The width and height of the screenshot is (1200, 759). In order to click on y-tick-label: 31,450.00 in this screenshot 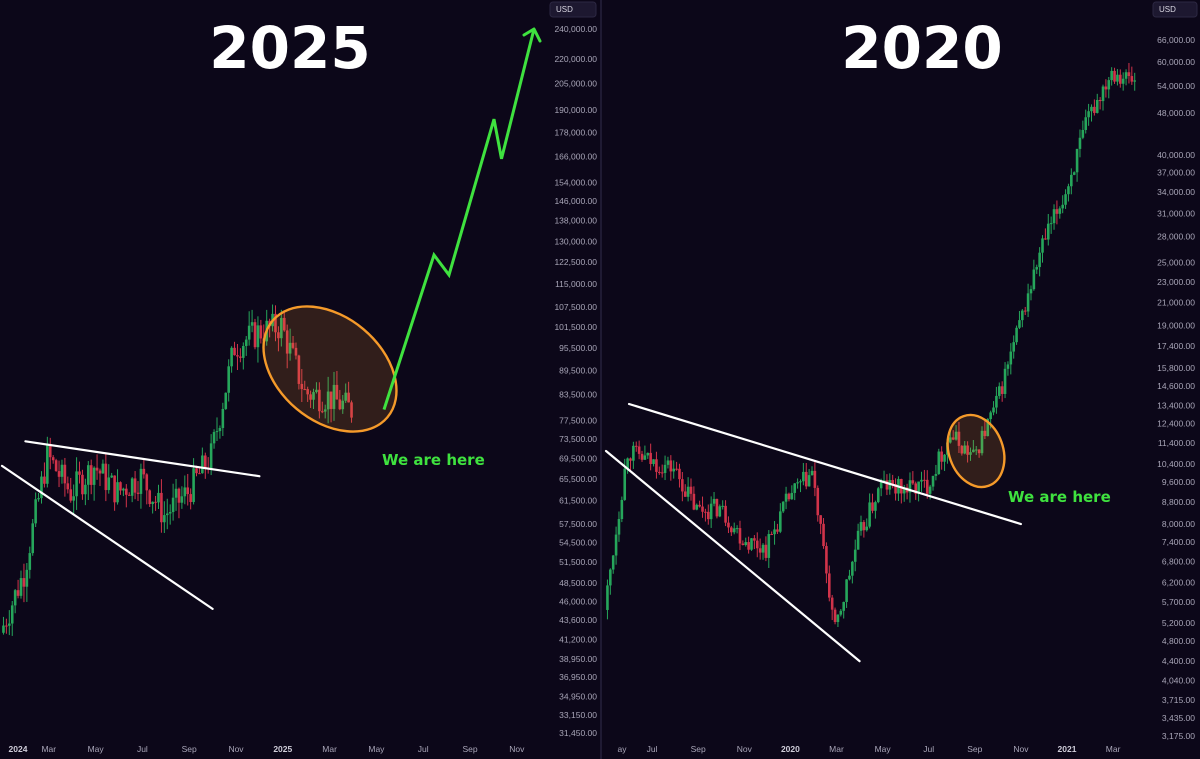, I will do `click(578, 733)`.